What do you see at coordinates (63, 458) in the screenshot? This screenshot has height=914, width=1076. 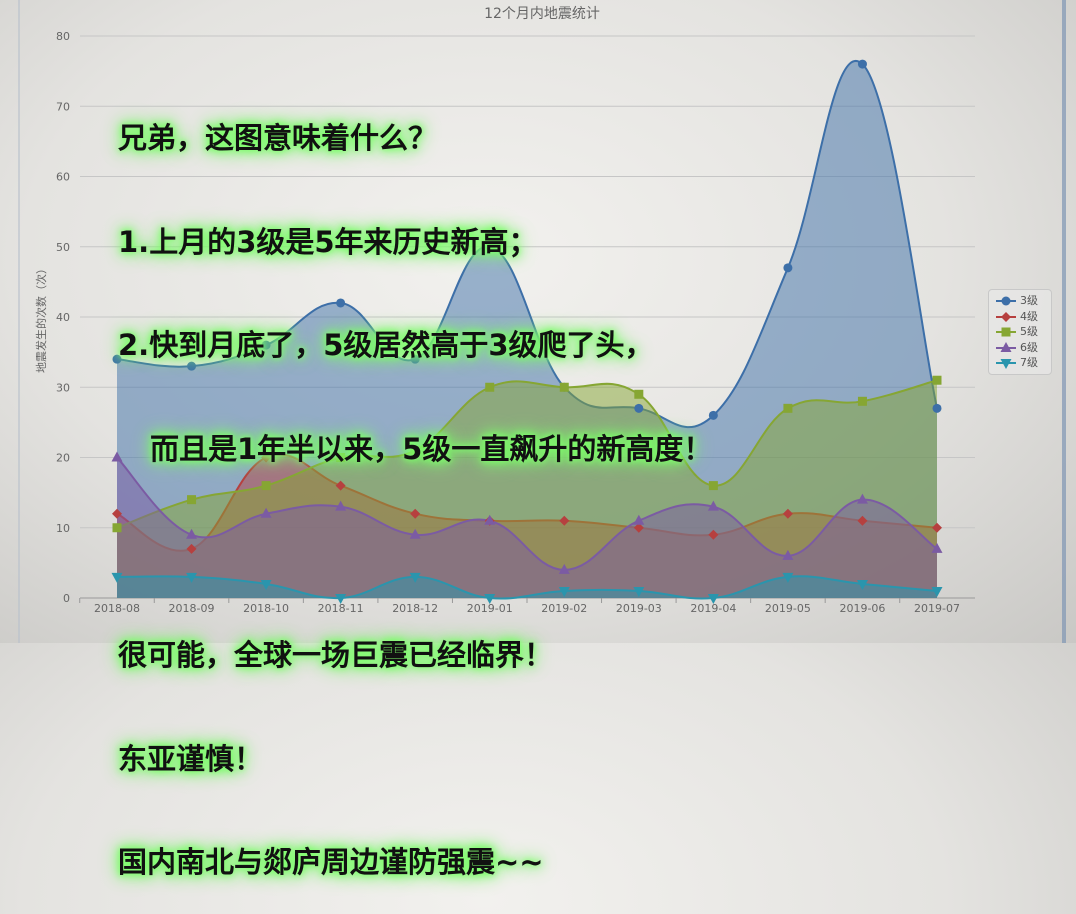 I see `y-tick-label: 20` at bounding box center [63, 458].